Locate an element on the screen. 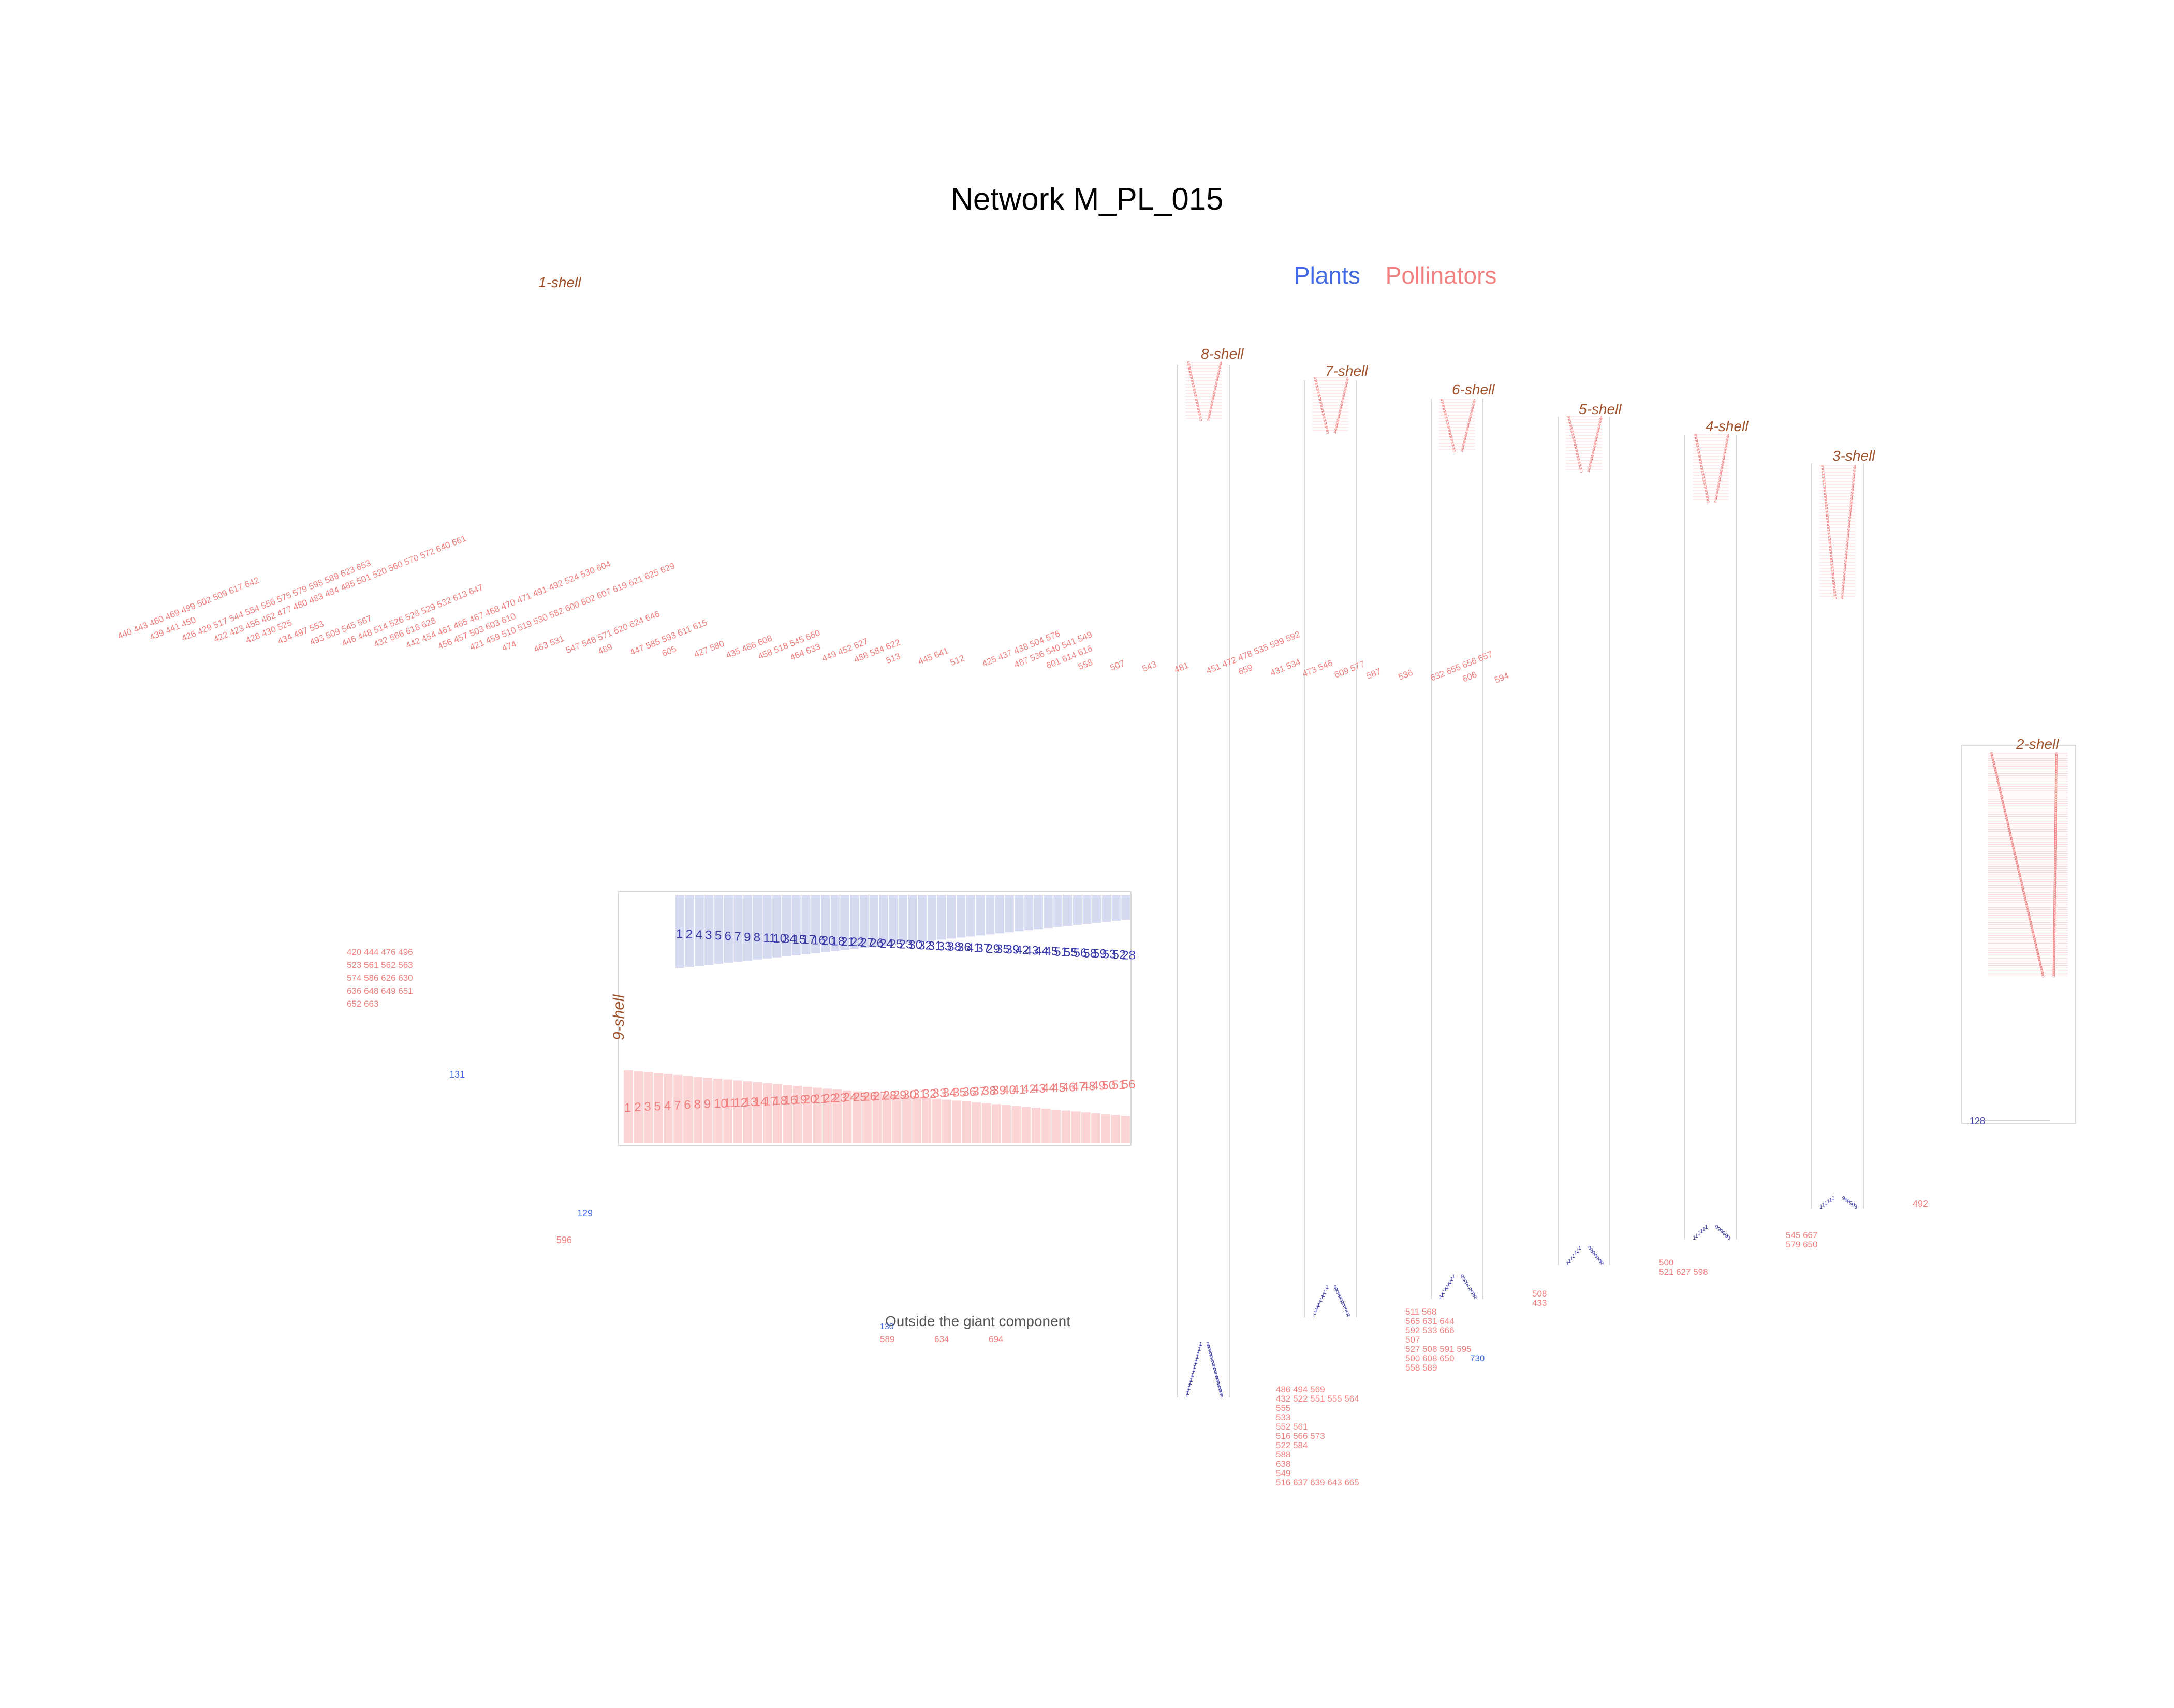  side-pollinator-k7: 549 is located at coordinates (1283, 1473).